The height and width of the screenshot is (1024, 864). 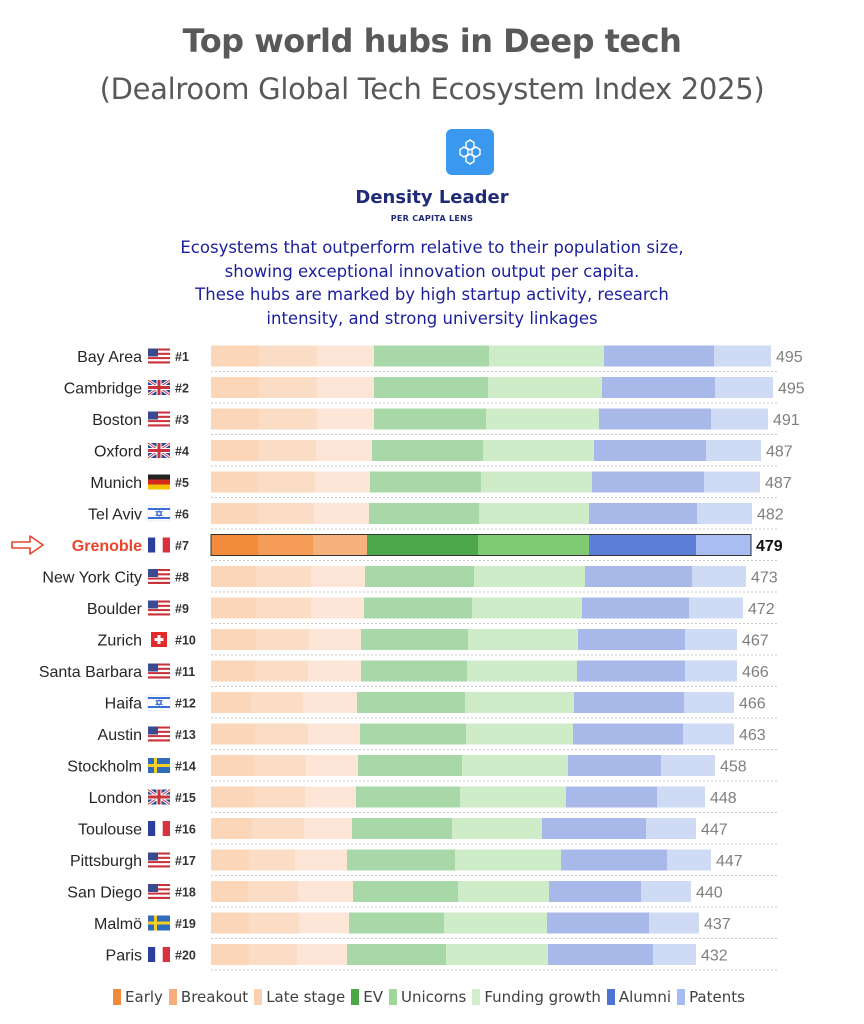 What do you see at coordinates (107, 546) in the screenshot?
I see `city-label: Grenoble` at bounding box center [107, 546].